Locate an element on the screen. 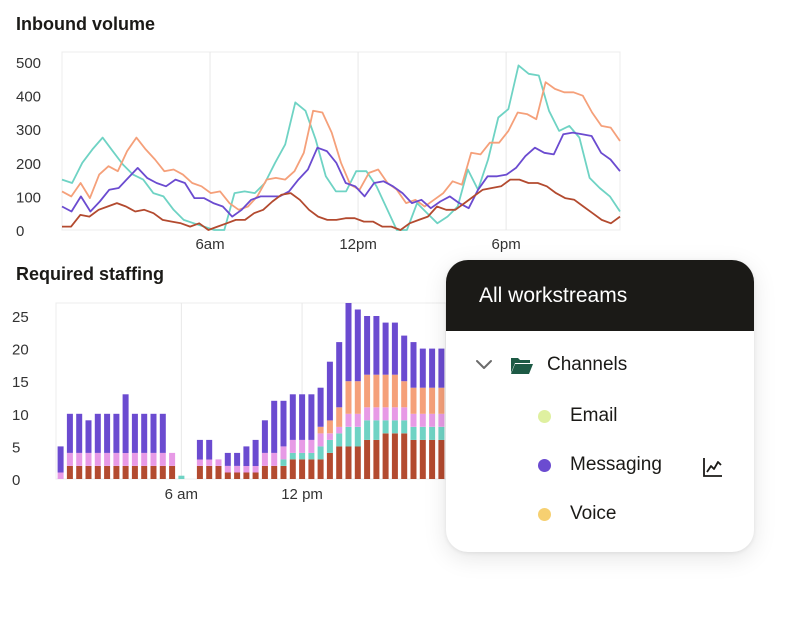 Image resolution: width=800 pixels, height=625 pixels. y-tick-label: 500 is located at coordinates (28, 63).